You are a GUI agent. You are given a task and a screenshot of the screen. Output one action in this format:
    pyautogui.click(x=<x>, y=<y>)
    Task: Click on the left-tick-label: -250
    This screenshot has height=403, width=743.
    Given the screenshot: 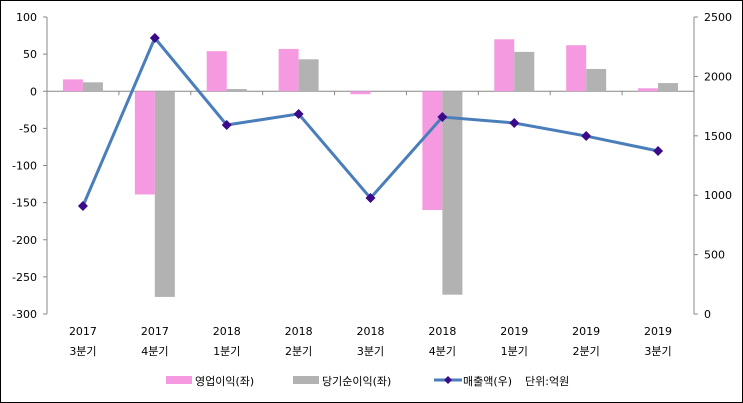 What is the action you would take?
    pyautogui.click(x=24, y=277)
    